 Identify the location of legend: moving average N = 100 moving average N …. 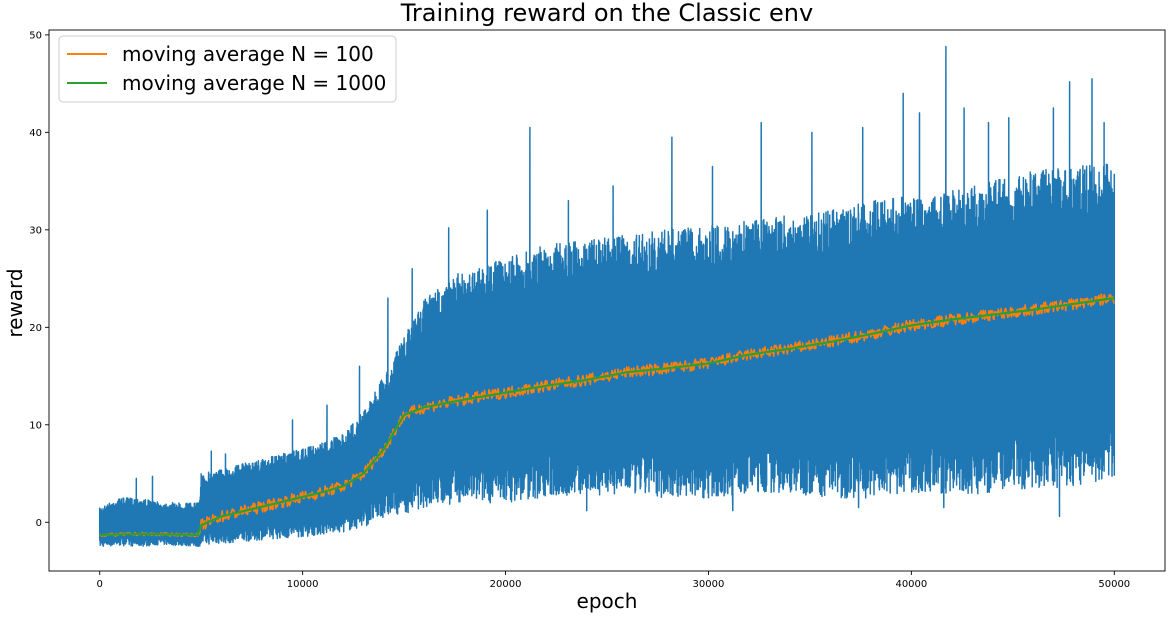
(227, 69).